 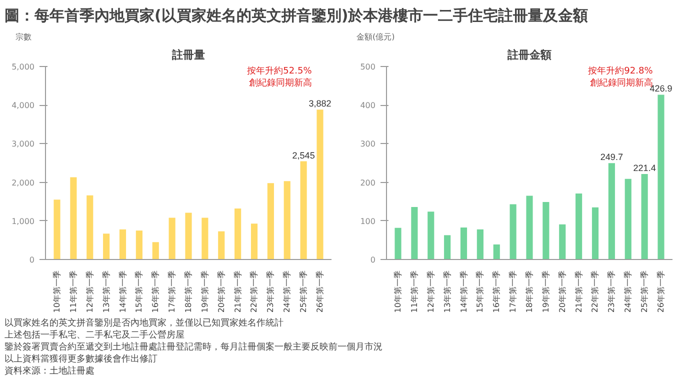 I want to click on text: 3,882, so click(x=320, y=103).